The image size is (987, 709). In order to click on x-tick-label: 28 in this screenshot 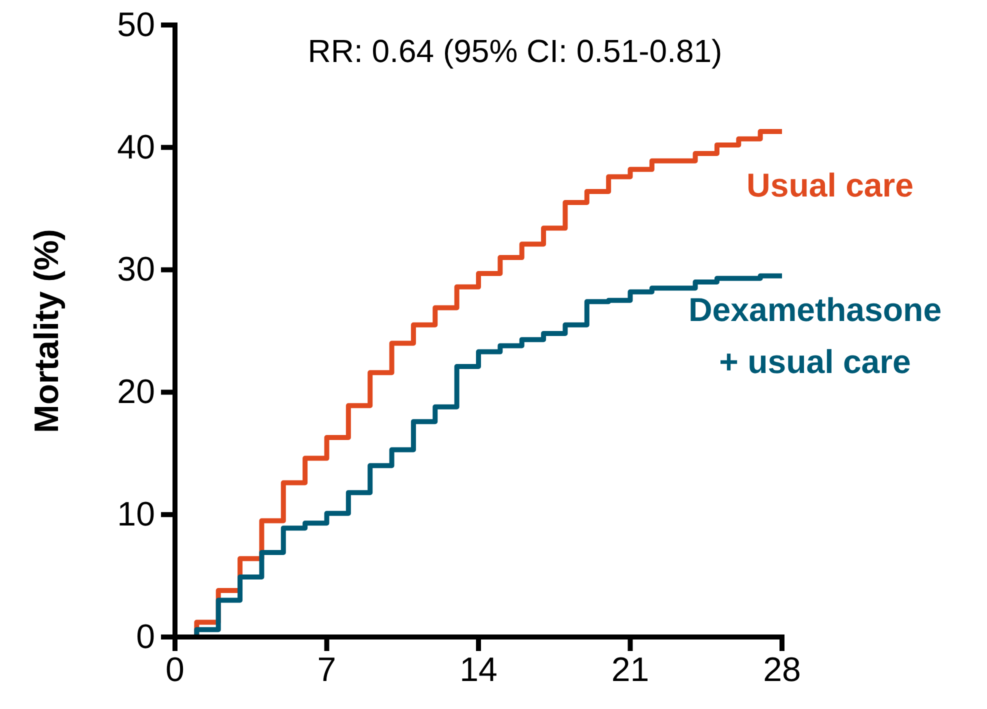, I will do `click(782, 670)`.